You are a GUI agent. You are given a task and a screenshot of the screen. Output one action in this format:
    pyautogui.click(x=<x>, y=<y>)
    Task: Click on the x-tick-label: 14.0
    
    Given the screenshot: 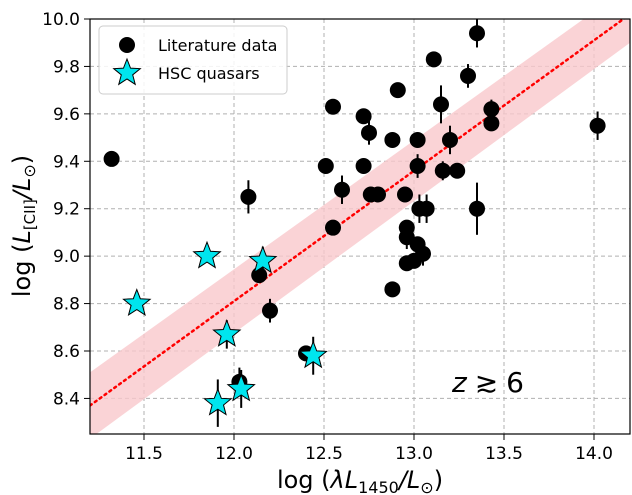 What is the action you would take?
    pyautogui.click(x=594, y=454)
    